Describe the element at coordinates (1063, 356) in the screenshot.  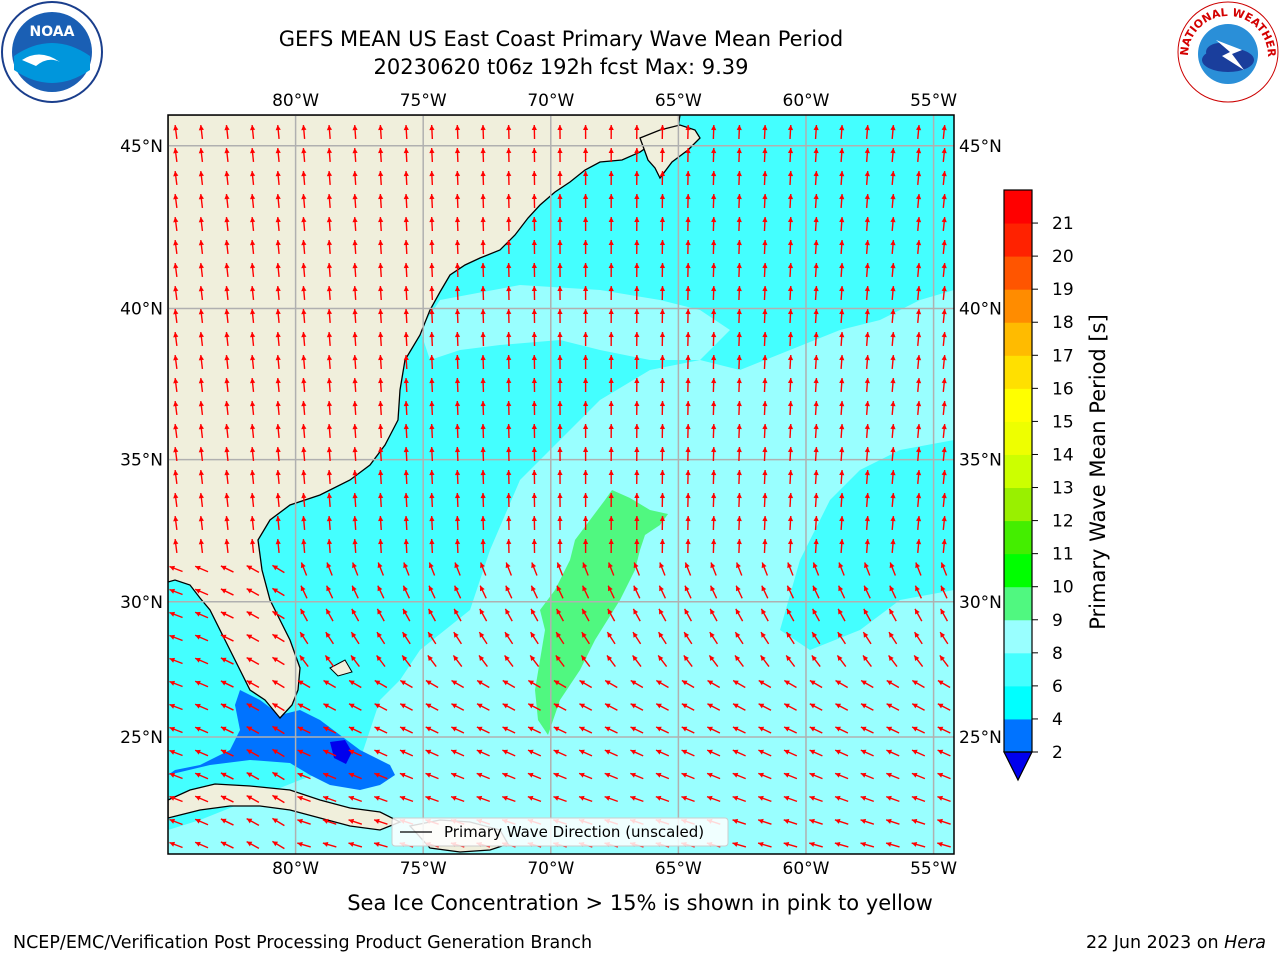
I see `colorbar-tick-label-12: 17` at that location.